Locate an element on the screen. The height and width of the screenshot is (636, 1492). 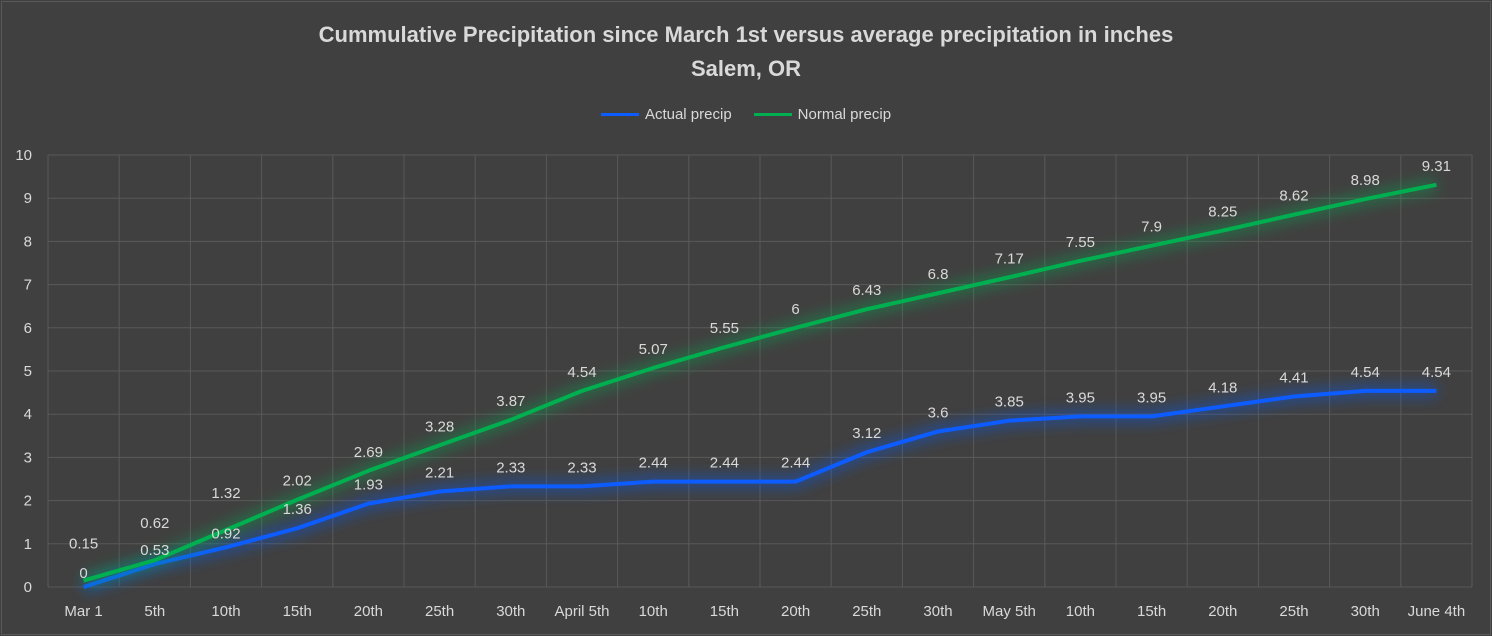
chart-subtitle: Salem, OR is located at coordinates (746, 68).